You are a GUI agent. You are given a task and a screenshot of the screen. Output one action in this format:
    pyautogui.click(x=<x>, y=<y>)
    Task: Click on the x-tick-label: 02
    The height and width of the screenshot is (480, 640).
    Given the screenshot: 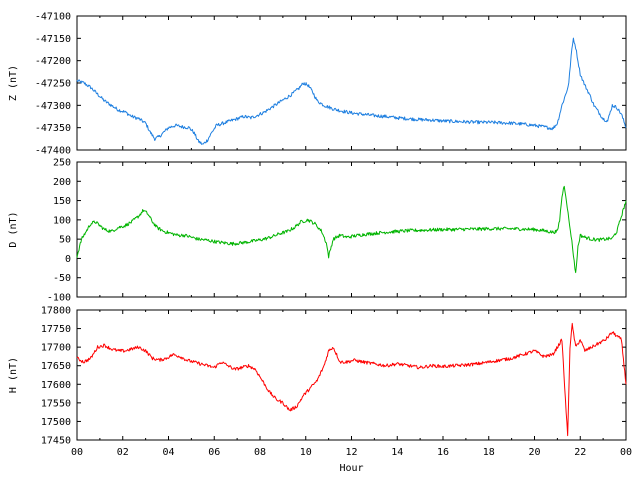 What is the action you would take?
    pyautogui.click(x=123, y=452)
    